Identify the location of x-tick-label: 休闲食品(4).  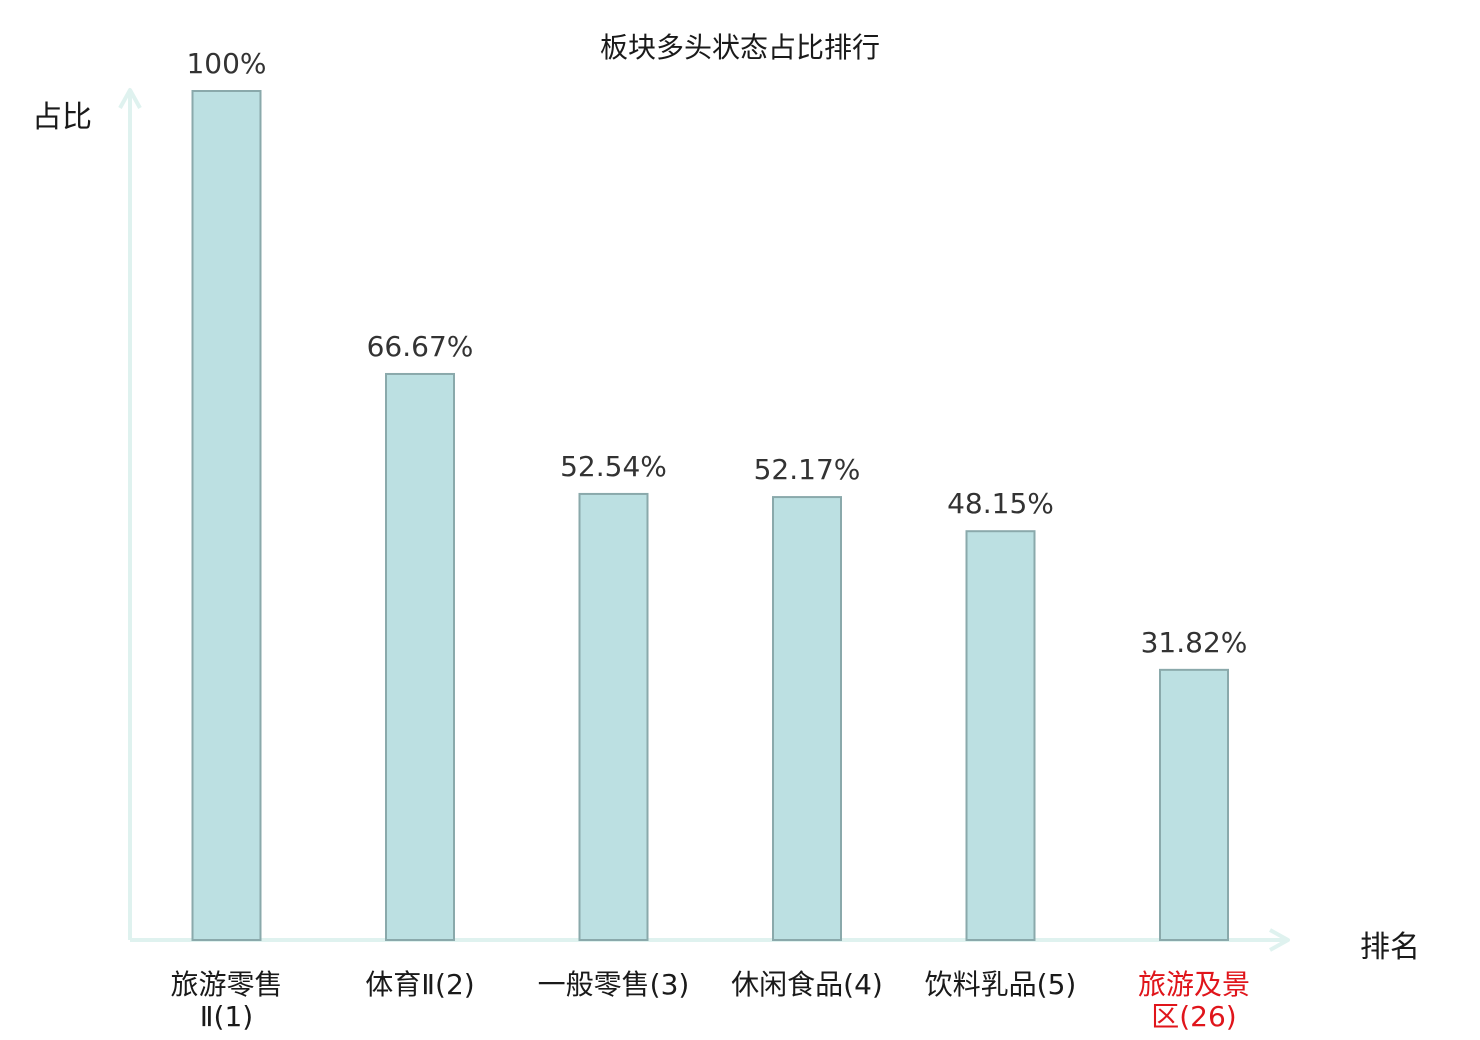
(807, 984).